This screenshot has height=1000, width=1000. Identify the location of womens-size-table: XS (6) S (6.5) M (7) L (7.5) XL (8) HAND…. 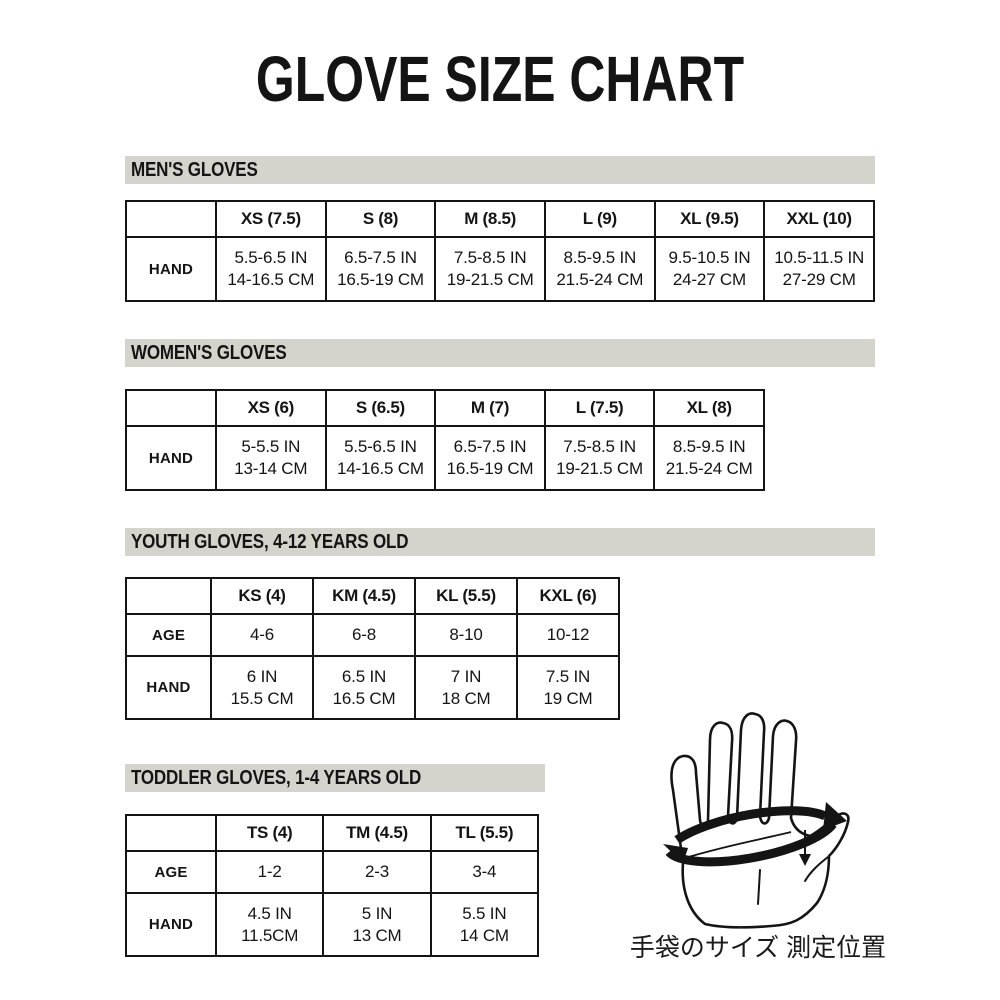
(445, 440).